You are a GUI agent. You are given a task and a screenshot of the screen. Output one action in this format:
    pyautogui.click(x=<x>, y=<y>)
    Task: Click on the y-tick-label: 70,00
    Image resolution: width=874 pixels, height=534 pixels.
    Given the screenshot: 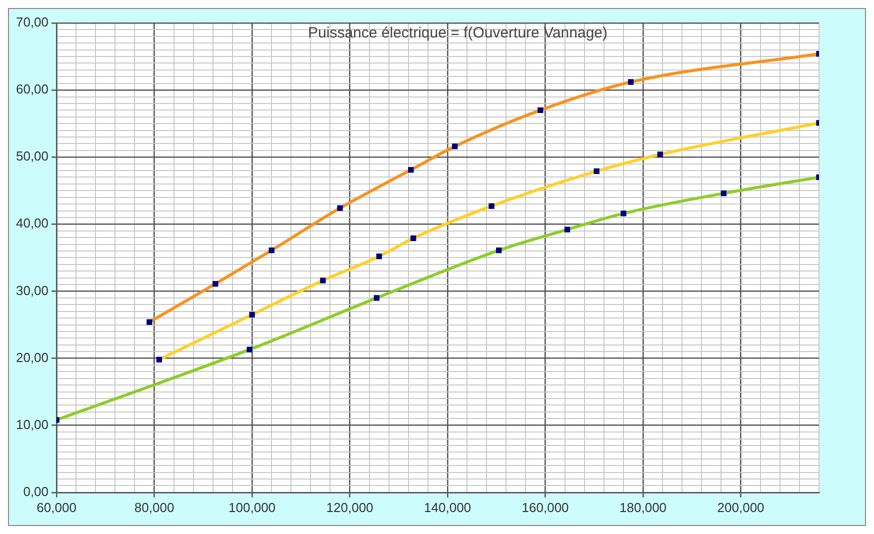 What is the action you would take?
    pyautogui.click(x=32, y=22)
    